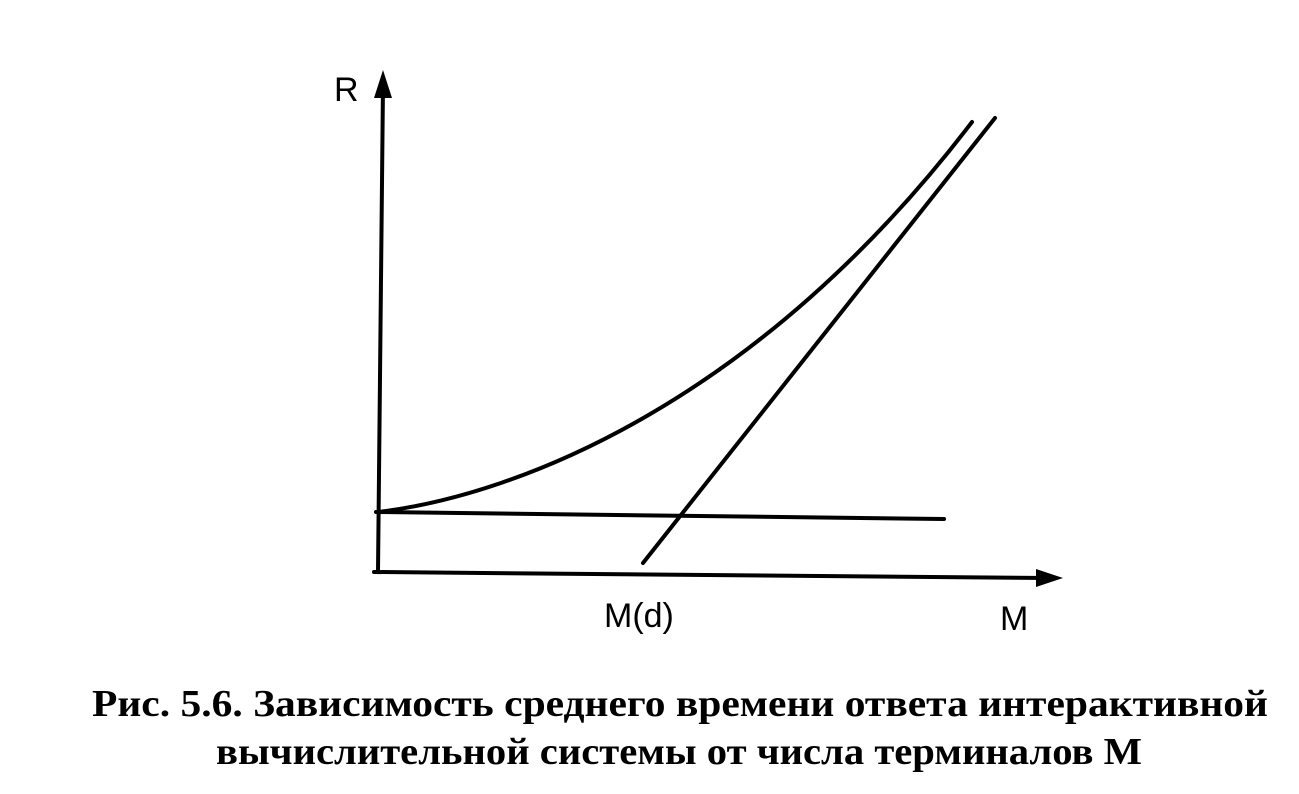 The image size is (1299, 794). I want to click on y-axis, so click(380, 328).